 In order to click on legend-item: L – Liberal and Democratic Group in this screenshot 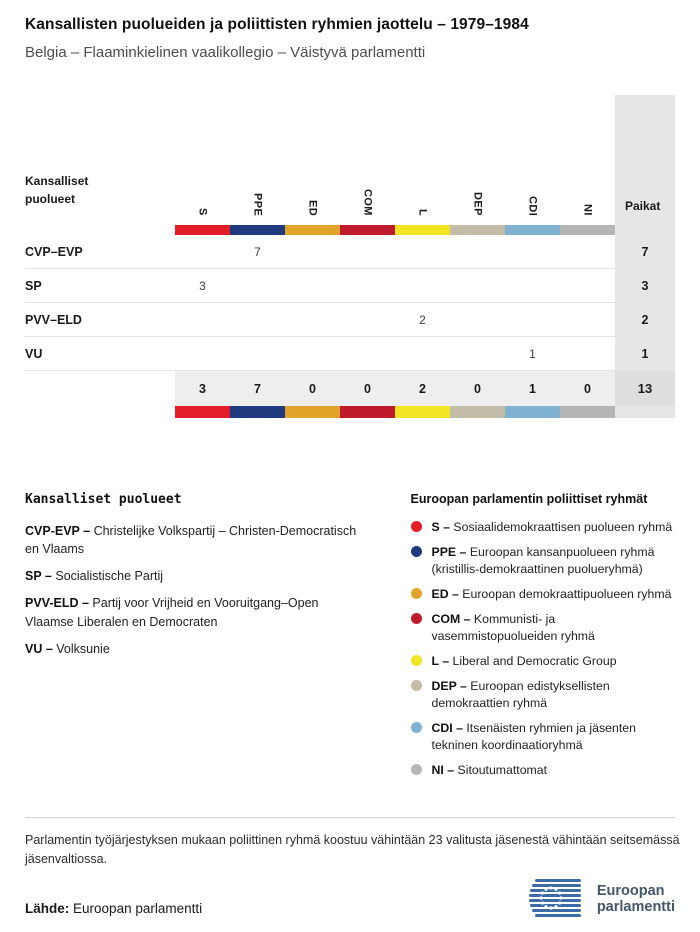, I will do `click(542, 661)`.